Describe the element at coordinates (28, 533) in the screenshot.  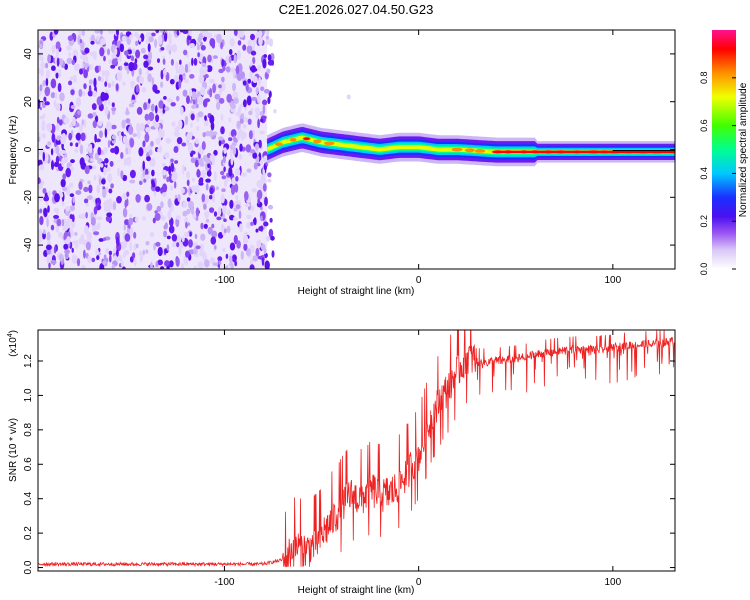
I see `y-tick-label: 0.2` at that location.